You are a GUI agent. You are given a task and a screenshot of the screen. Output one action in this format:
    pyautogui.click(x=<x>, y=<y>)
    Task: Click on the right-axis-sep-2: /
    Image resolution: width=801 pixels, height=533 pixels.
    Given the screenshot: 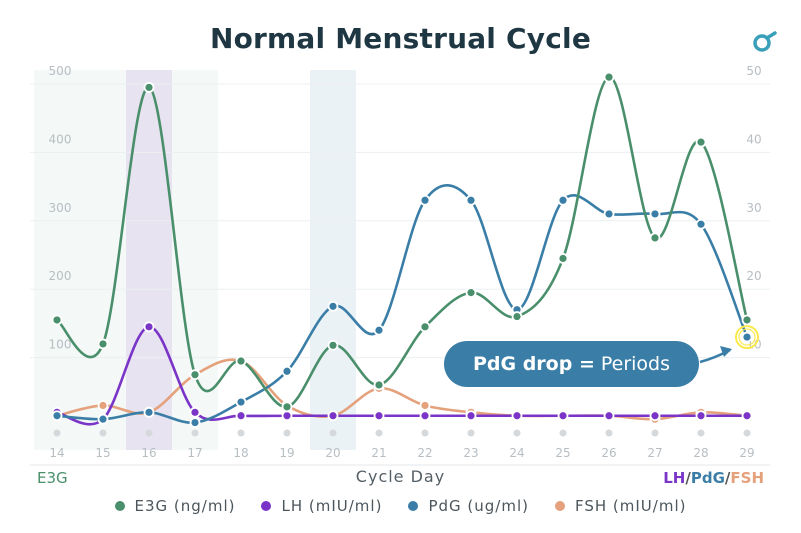 What is the action you would take?
    pyautogui.click(x=727, y=478)
    